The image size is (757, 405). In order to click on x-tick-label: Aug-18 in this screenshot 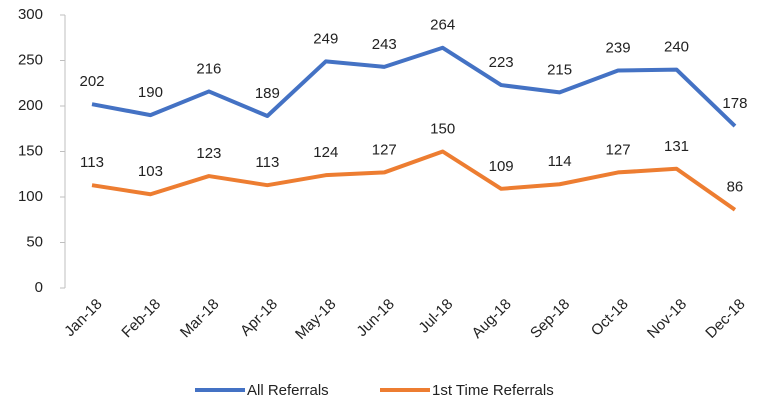, I will do `click(492, 319)`.